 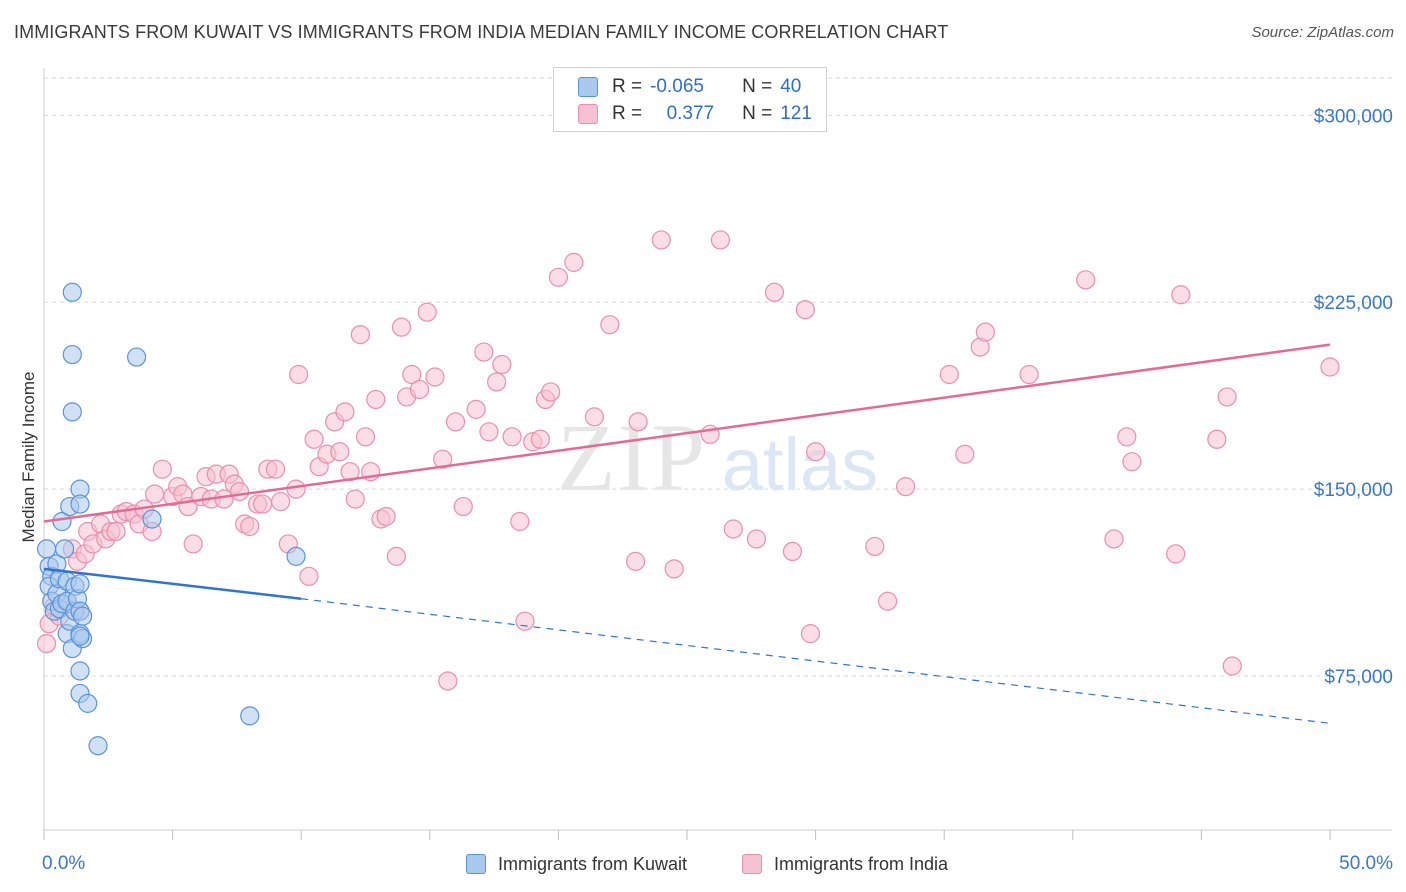 I want to click on watermark: ZIP atlas, so click(x=717, y=457).